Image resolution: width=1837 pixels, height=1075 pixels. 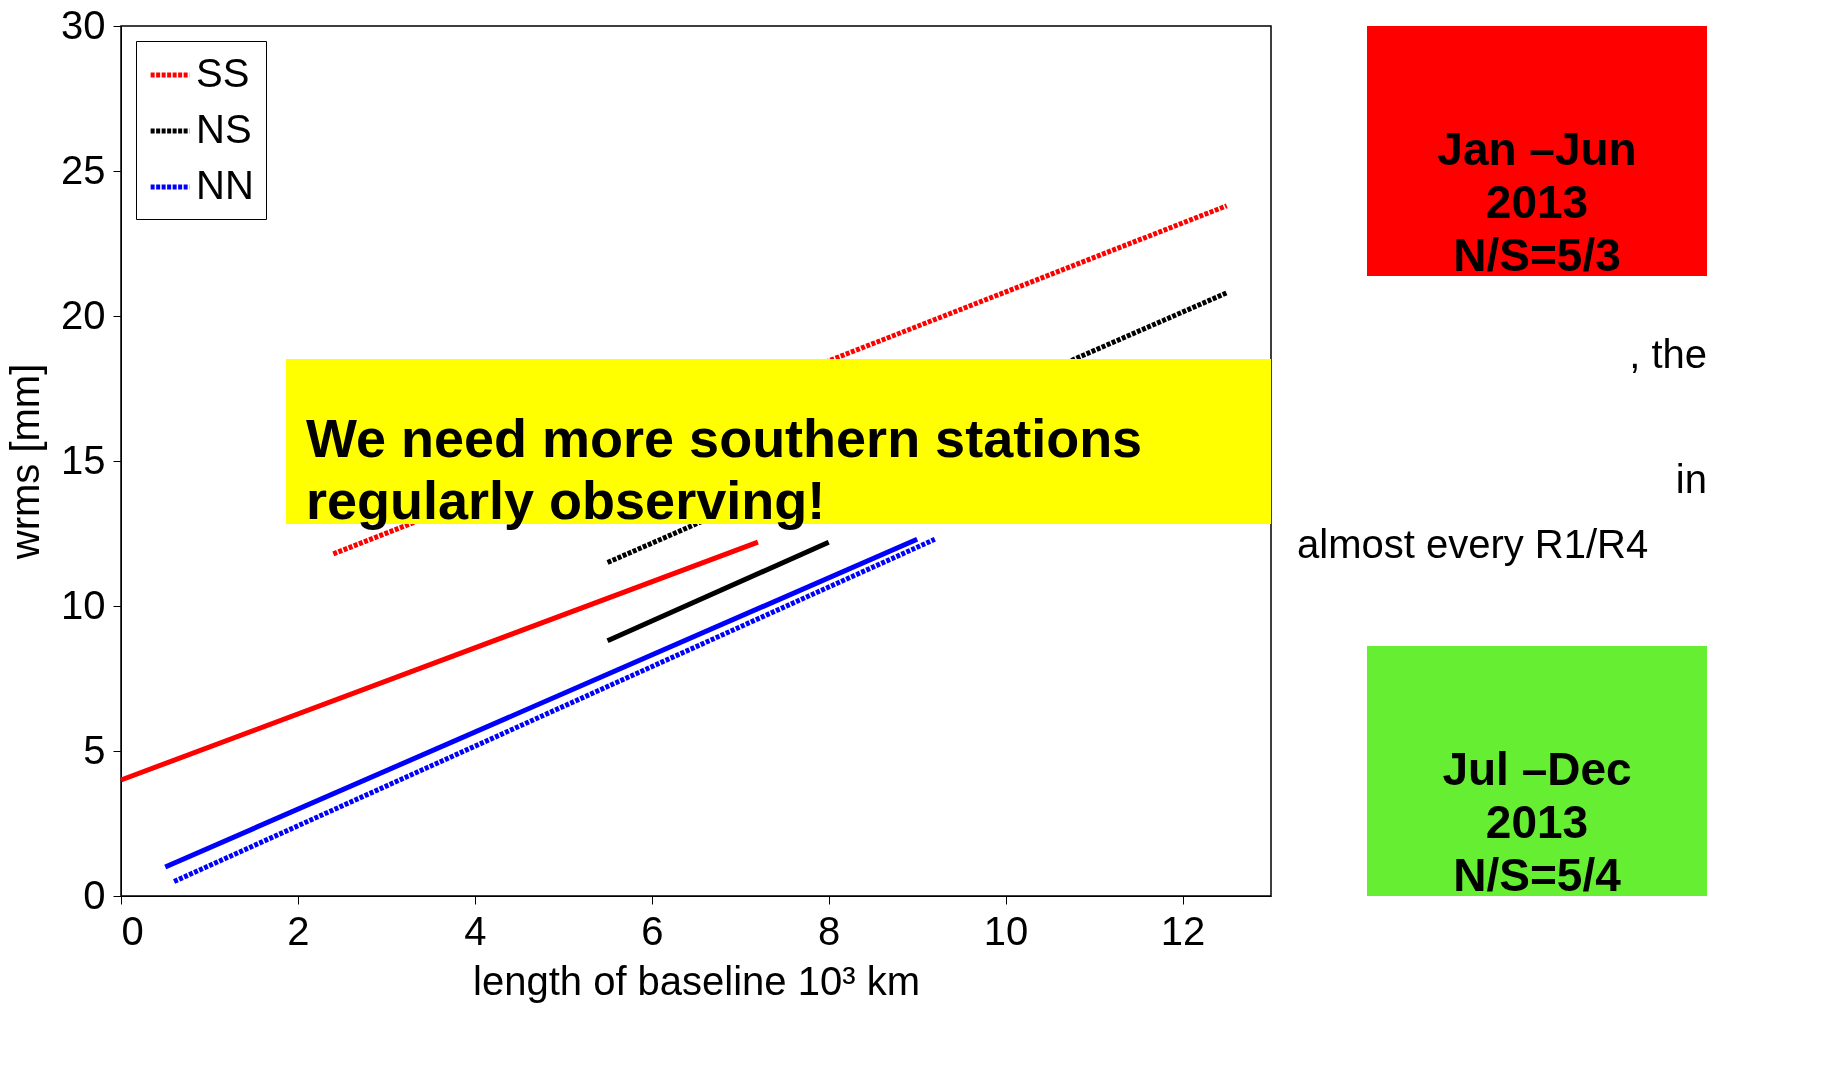 I want to click on text: Jul –Dec 2013 N/S=5/4, so click(x=1537, y=822).